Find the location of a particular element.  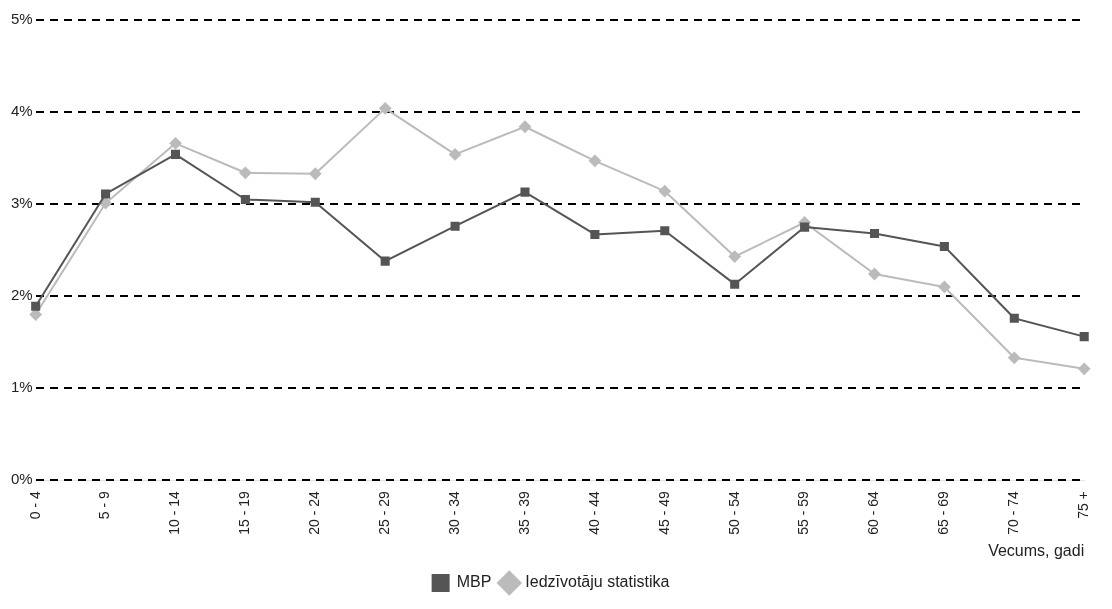

x-tick-label: 45 - 49 is located at coordinates (663, 513).